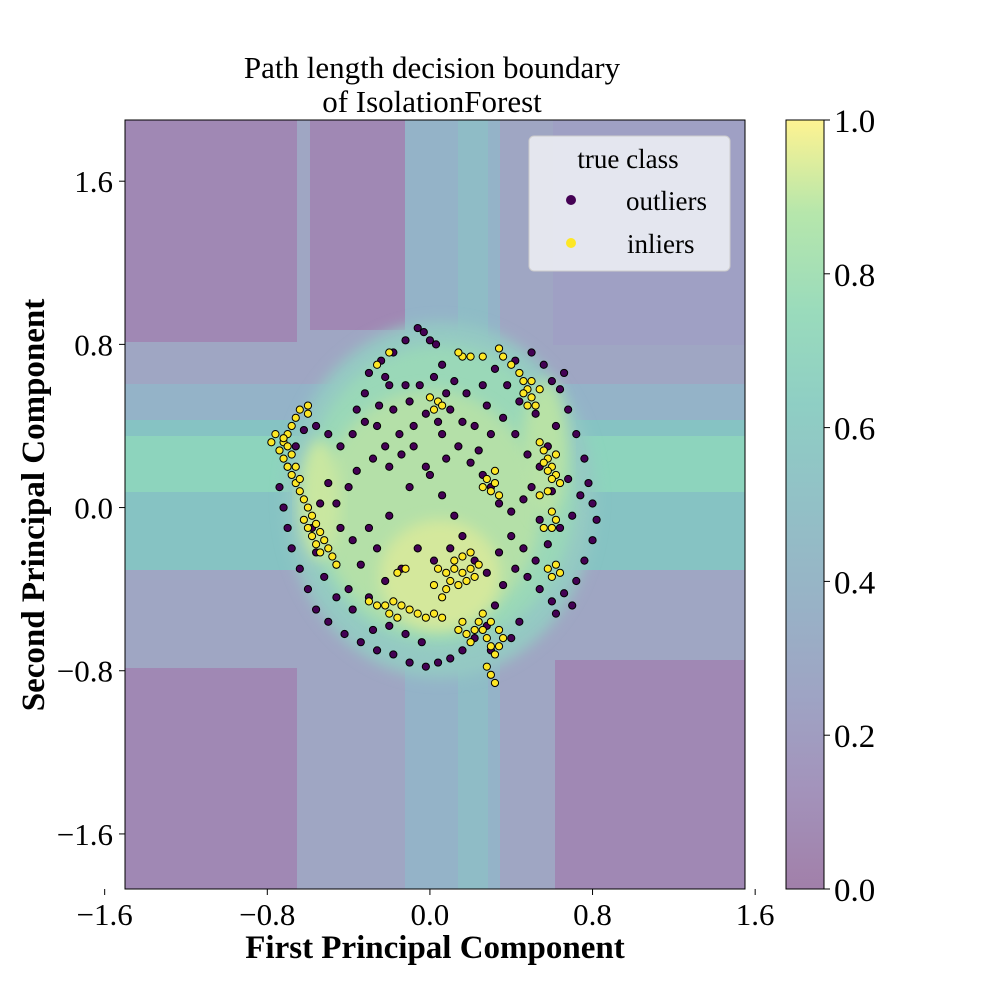 This screenshot has height=1000, width=1000. Describe the element at coordinates (627, 159) in the screenshot. I see `legend-title: true class` at that location.